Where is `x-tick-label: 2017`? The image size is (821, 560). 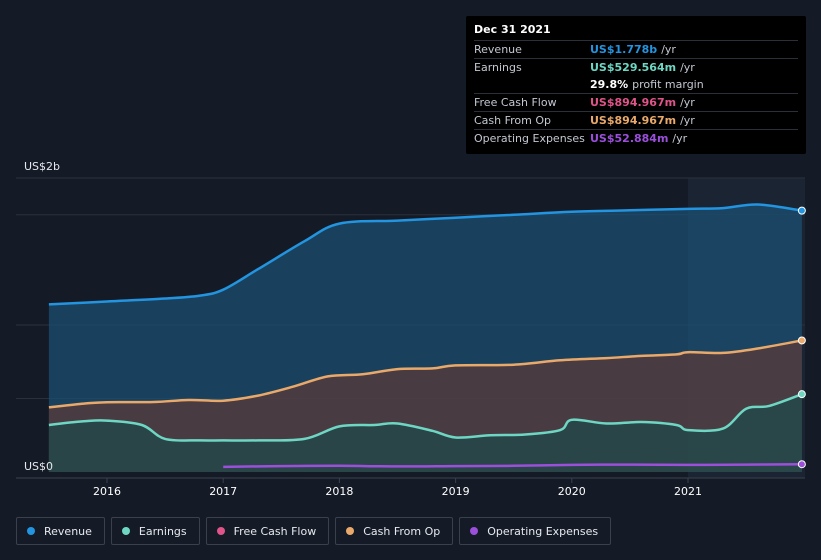 x-tick-label: 2017 is located at coordinates (223, 491).